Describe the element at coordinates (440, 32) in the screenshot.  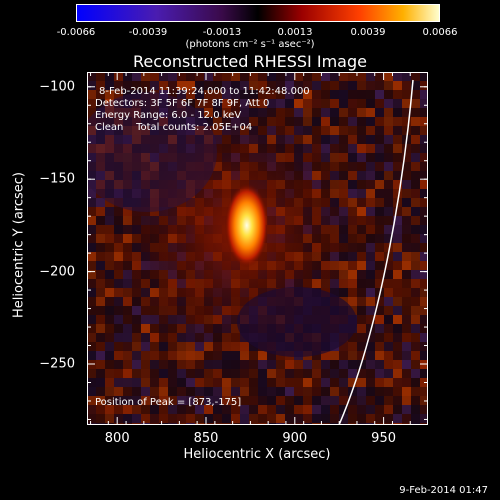
I see `colorbar-tick-label: 0.0066` at that location.